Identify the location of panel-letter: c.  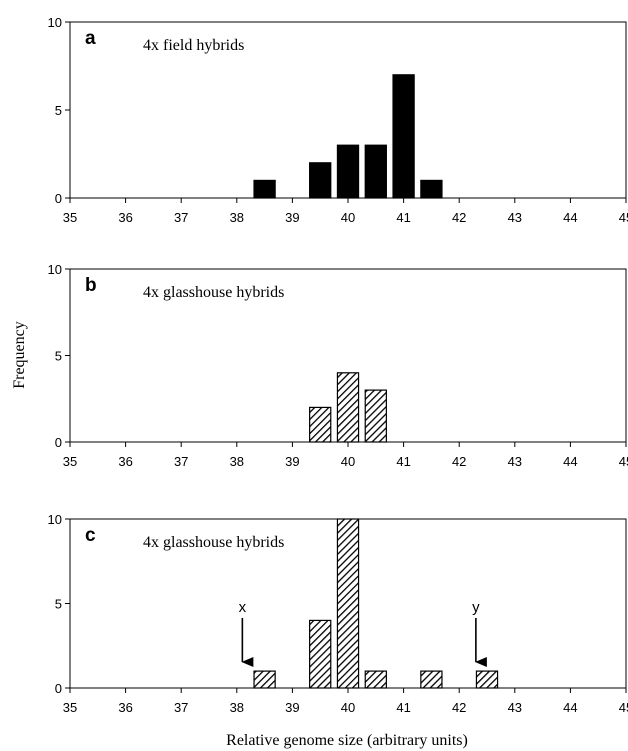
(90, 535).